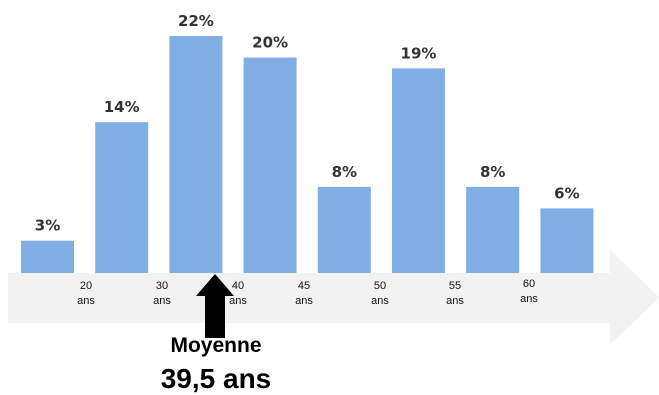  I want to click on bar-value-label-3: 20%, so click(270, 43).